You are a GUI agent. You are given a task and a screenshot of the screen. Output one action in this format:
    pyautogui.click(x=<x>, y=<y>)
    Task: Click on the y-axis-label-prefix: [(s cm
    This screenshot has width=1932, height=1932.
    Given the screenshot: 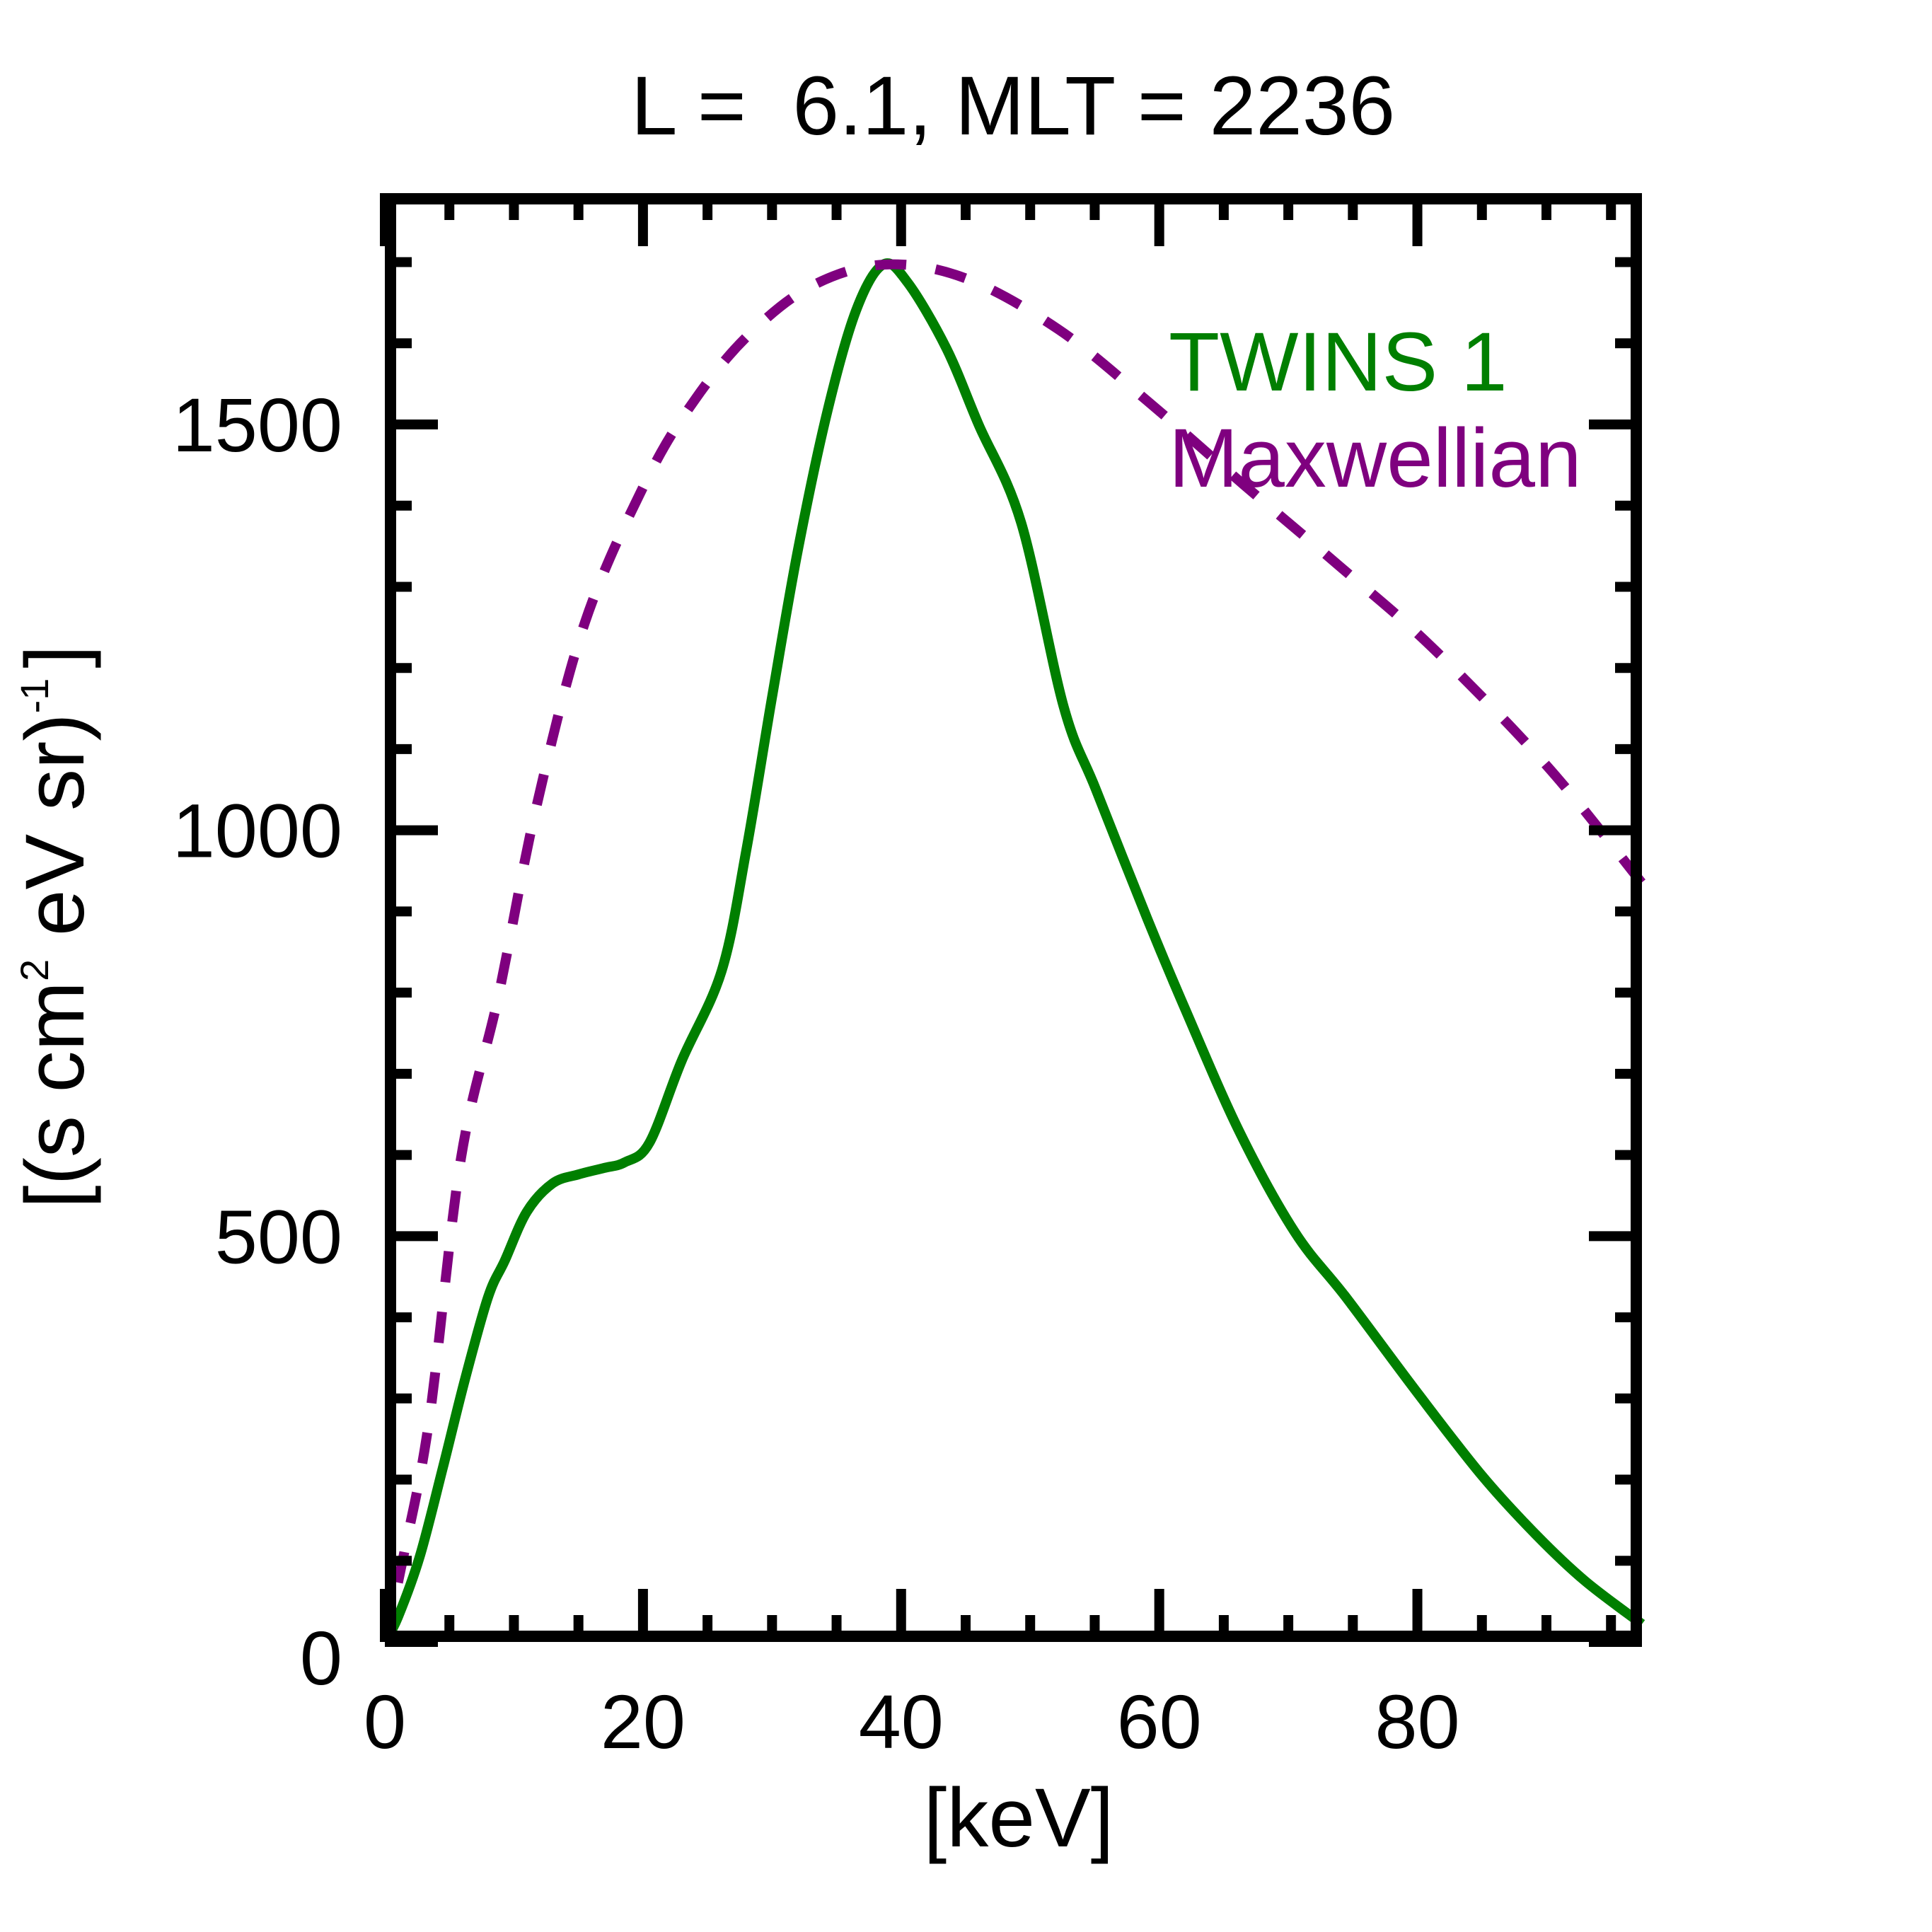 What is the action you would take?
    pyautogui.click(x=55, y=1094)
    